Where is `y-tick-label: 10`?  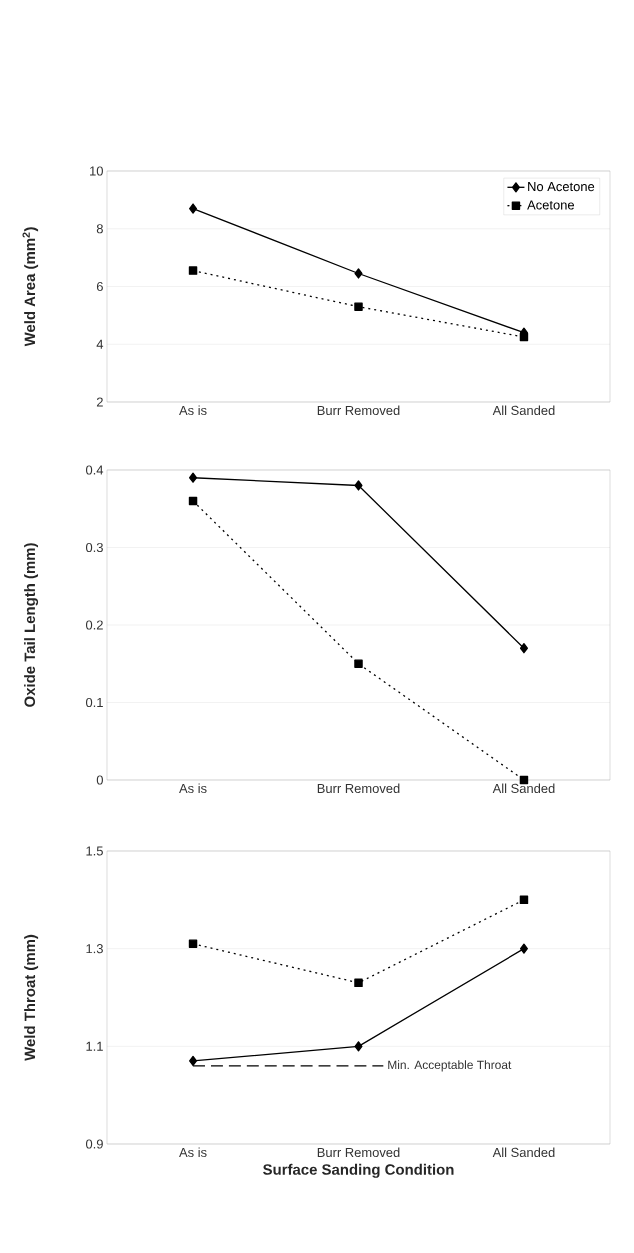
y-tick-label: 10 is located at coordinates (96, 171).